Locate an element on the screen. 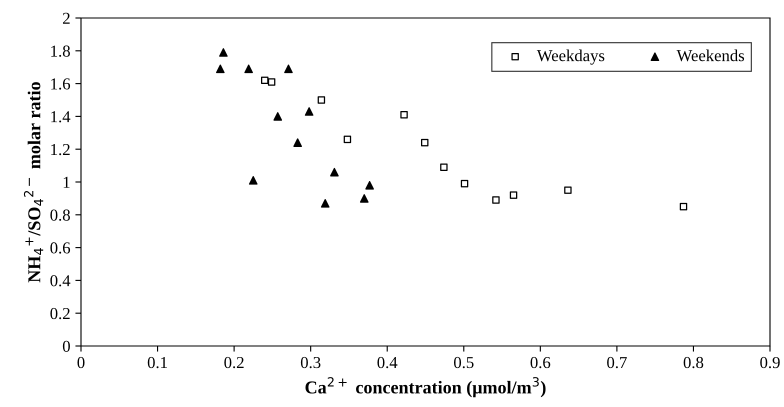 The width and height of the screenshot is (784, 407). y-tick-label: 0.6 is located at coordinates (60, 248).